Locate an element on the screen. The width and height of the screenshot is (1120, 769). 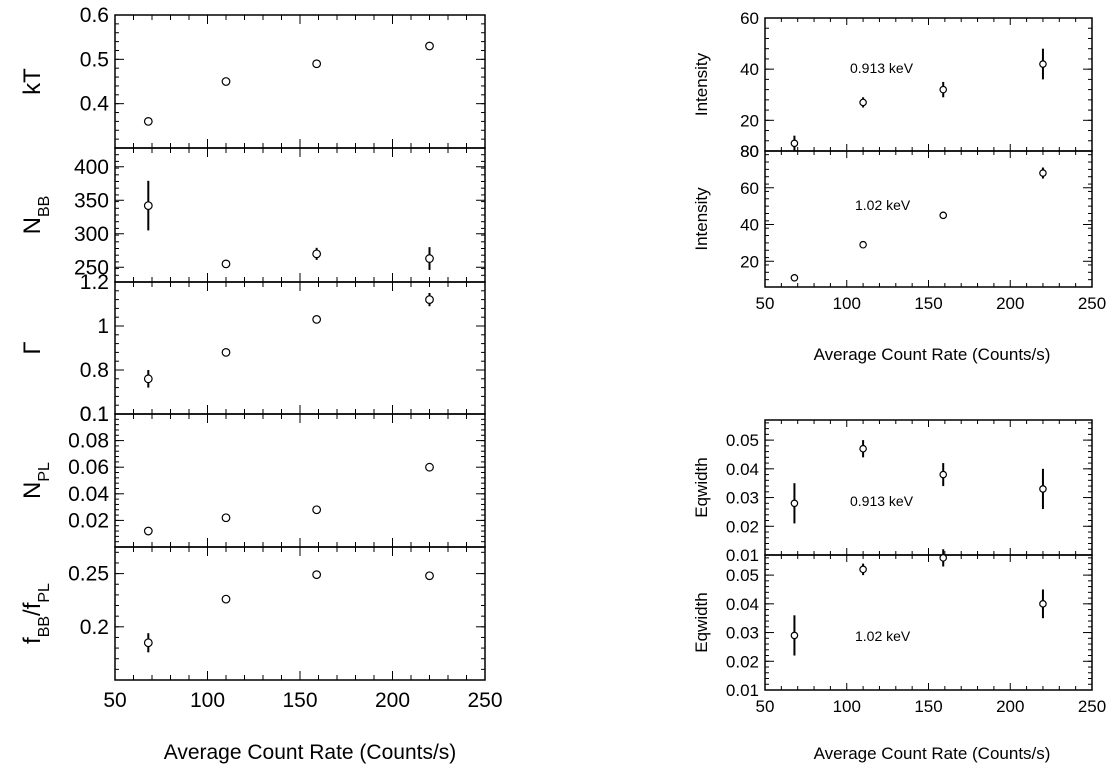
y-axis-label: kT is located at coordinates (32, 81).